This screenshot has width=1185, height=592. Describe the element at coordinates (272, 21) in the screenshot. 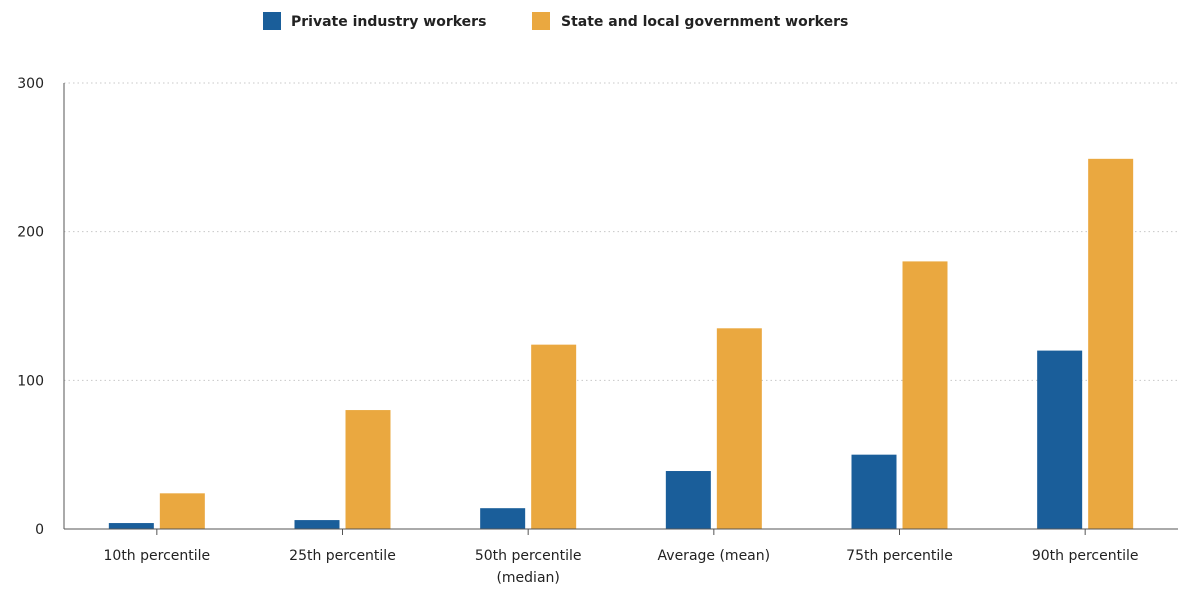

I see `legend-swatch-private-industry` at that location.